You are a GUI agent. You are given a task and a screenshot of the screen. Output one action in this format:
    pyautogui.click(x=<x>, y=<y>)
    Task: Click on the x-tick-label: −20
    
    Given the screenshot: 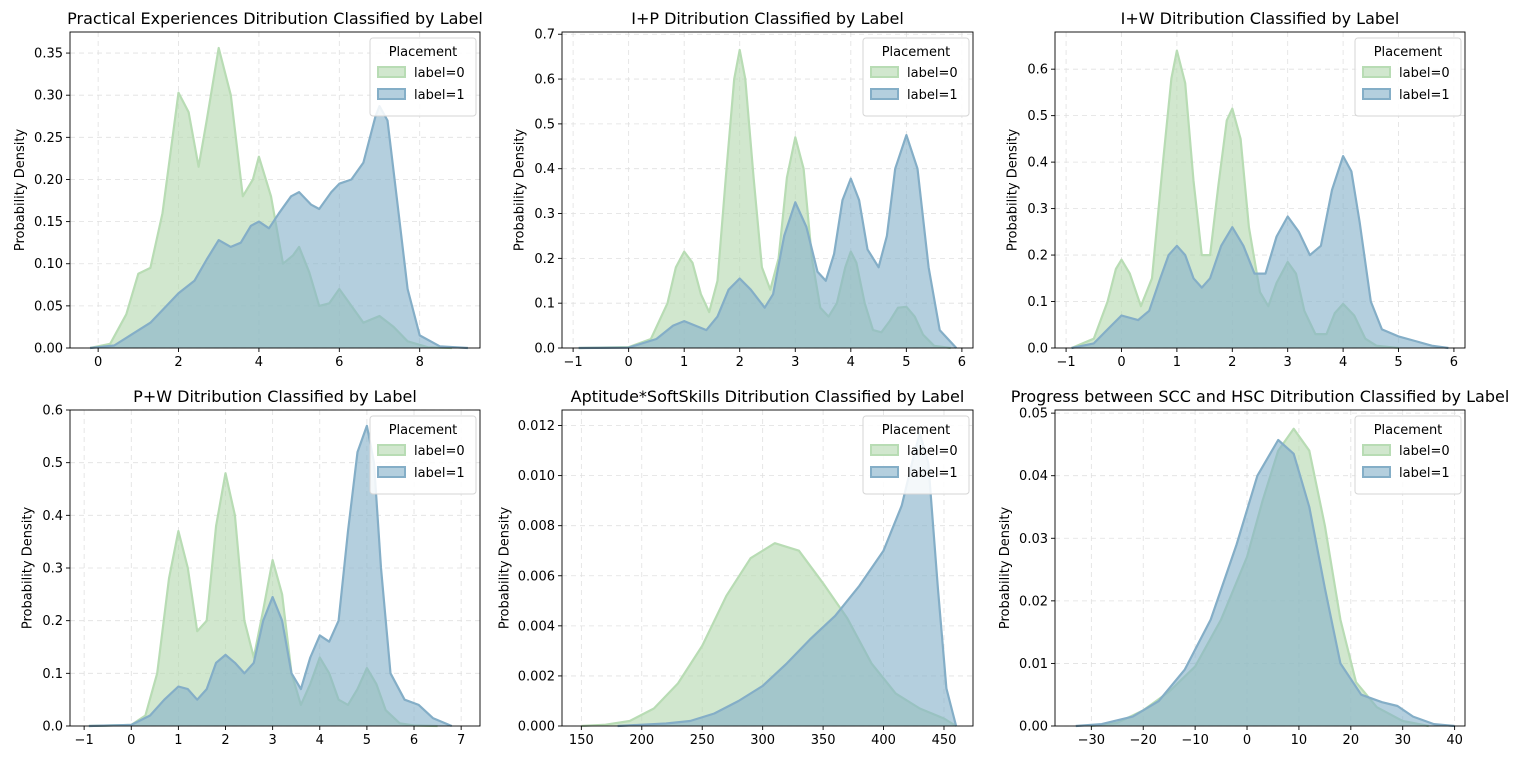 What is the action you would take?
    pyautogui.click(x=1143, y=740)
    